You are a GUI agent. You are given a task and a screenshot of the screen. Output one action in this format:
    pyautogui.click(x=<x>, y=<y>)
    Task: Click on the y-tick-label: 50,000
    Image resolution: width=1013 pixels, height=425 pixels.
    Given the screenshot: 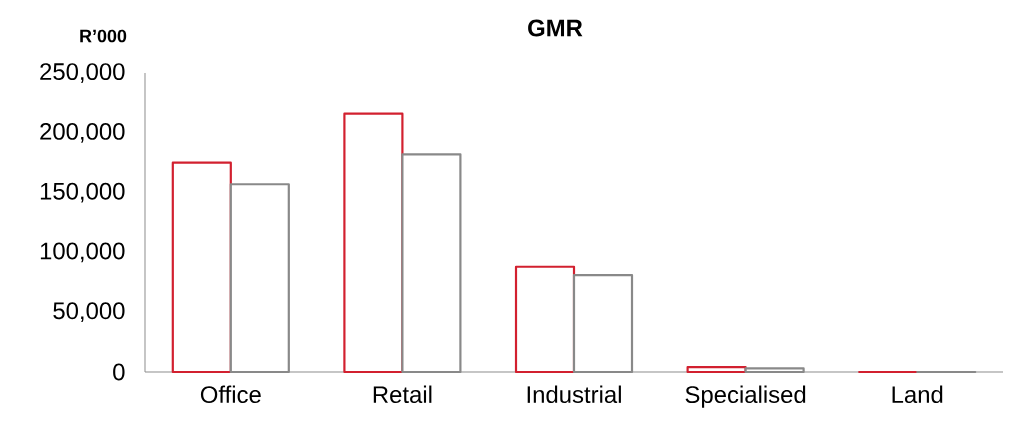 What is the action you would take?
    pyautogui.click(x=89, y=312)
    